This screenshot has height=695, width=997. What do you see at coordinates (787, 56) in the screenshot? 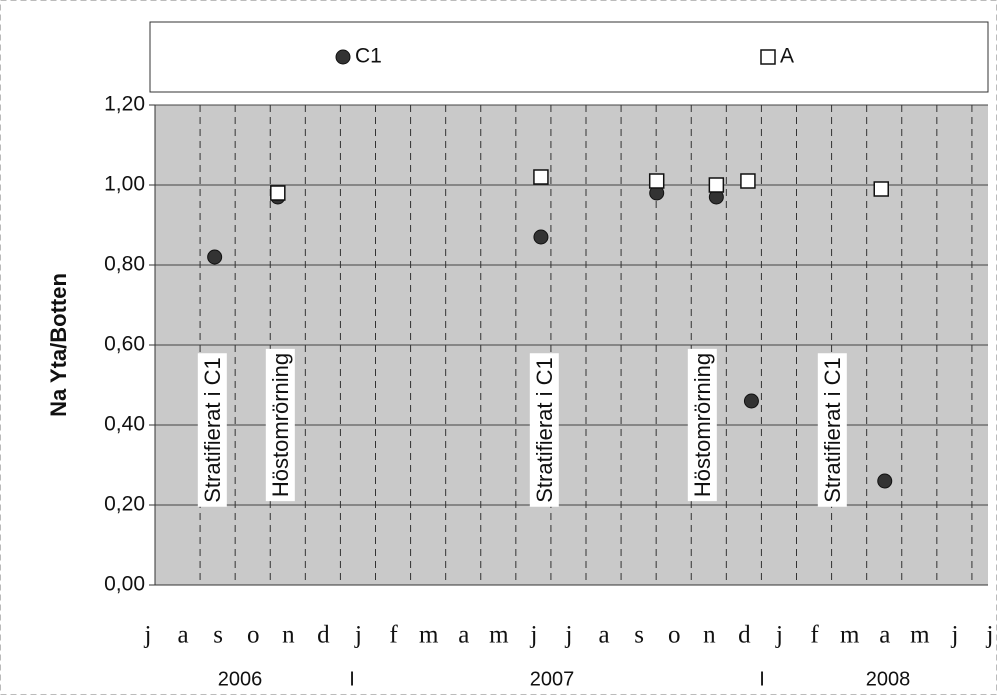
I see `legend-label: A` at bounding box center [787, 56].